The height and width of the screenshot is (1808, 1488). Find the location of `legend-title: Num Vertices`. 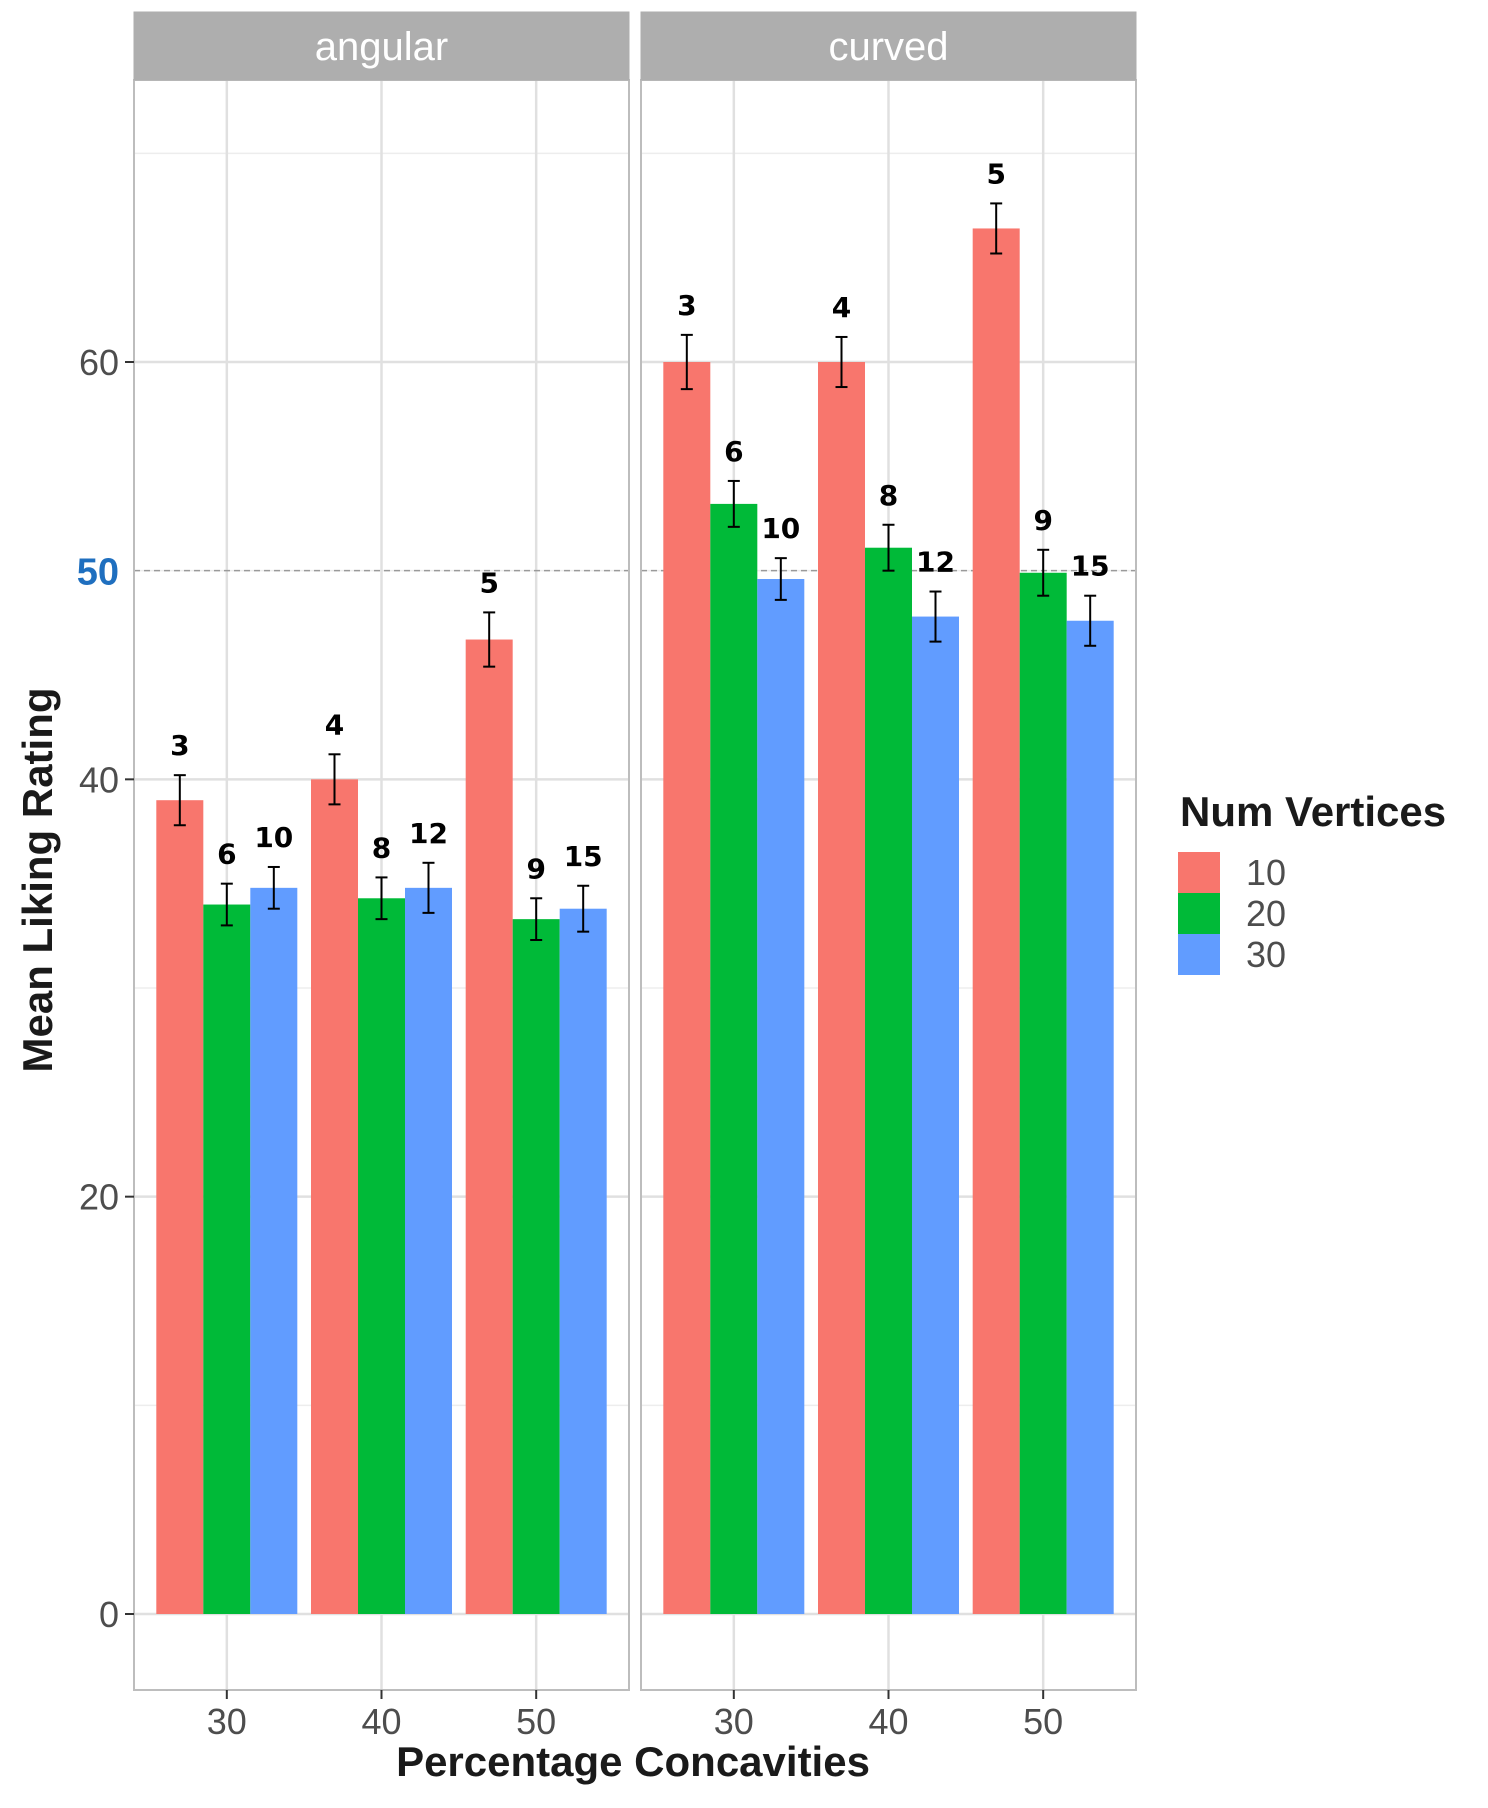

legend-title: Num Vertices is located at coordinates (1313, 811).